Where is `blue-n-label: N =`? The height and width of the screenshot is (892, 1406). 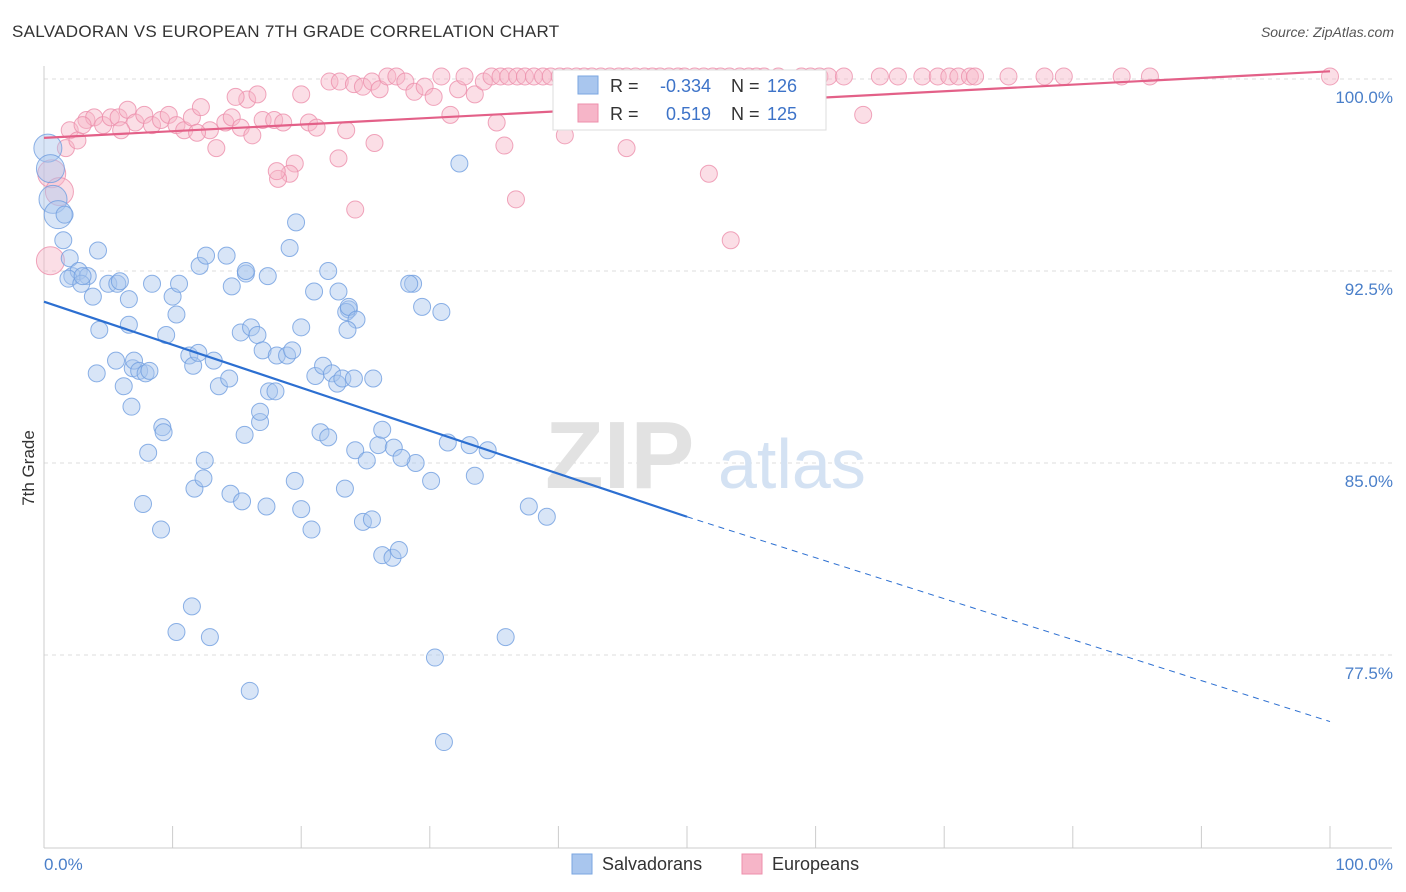 blue-n-label: N = is located at coordinates (745, 86).